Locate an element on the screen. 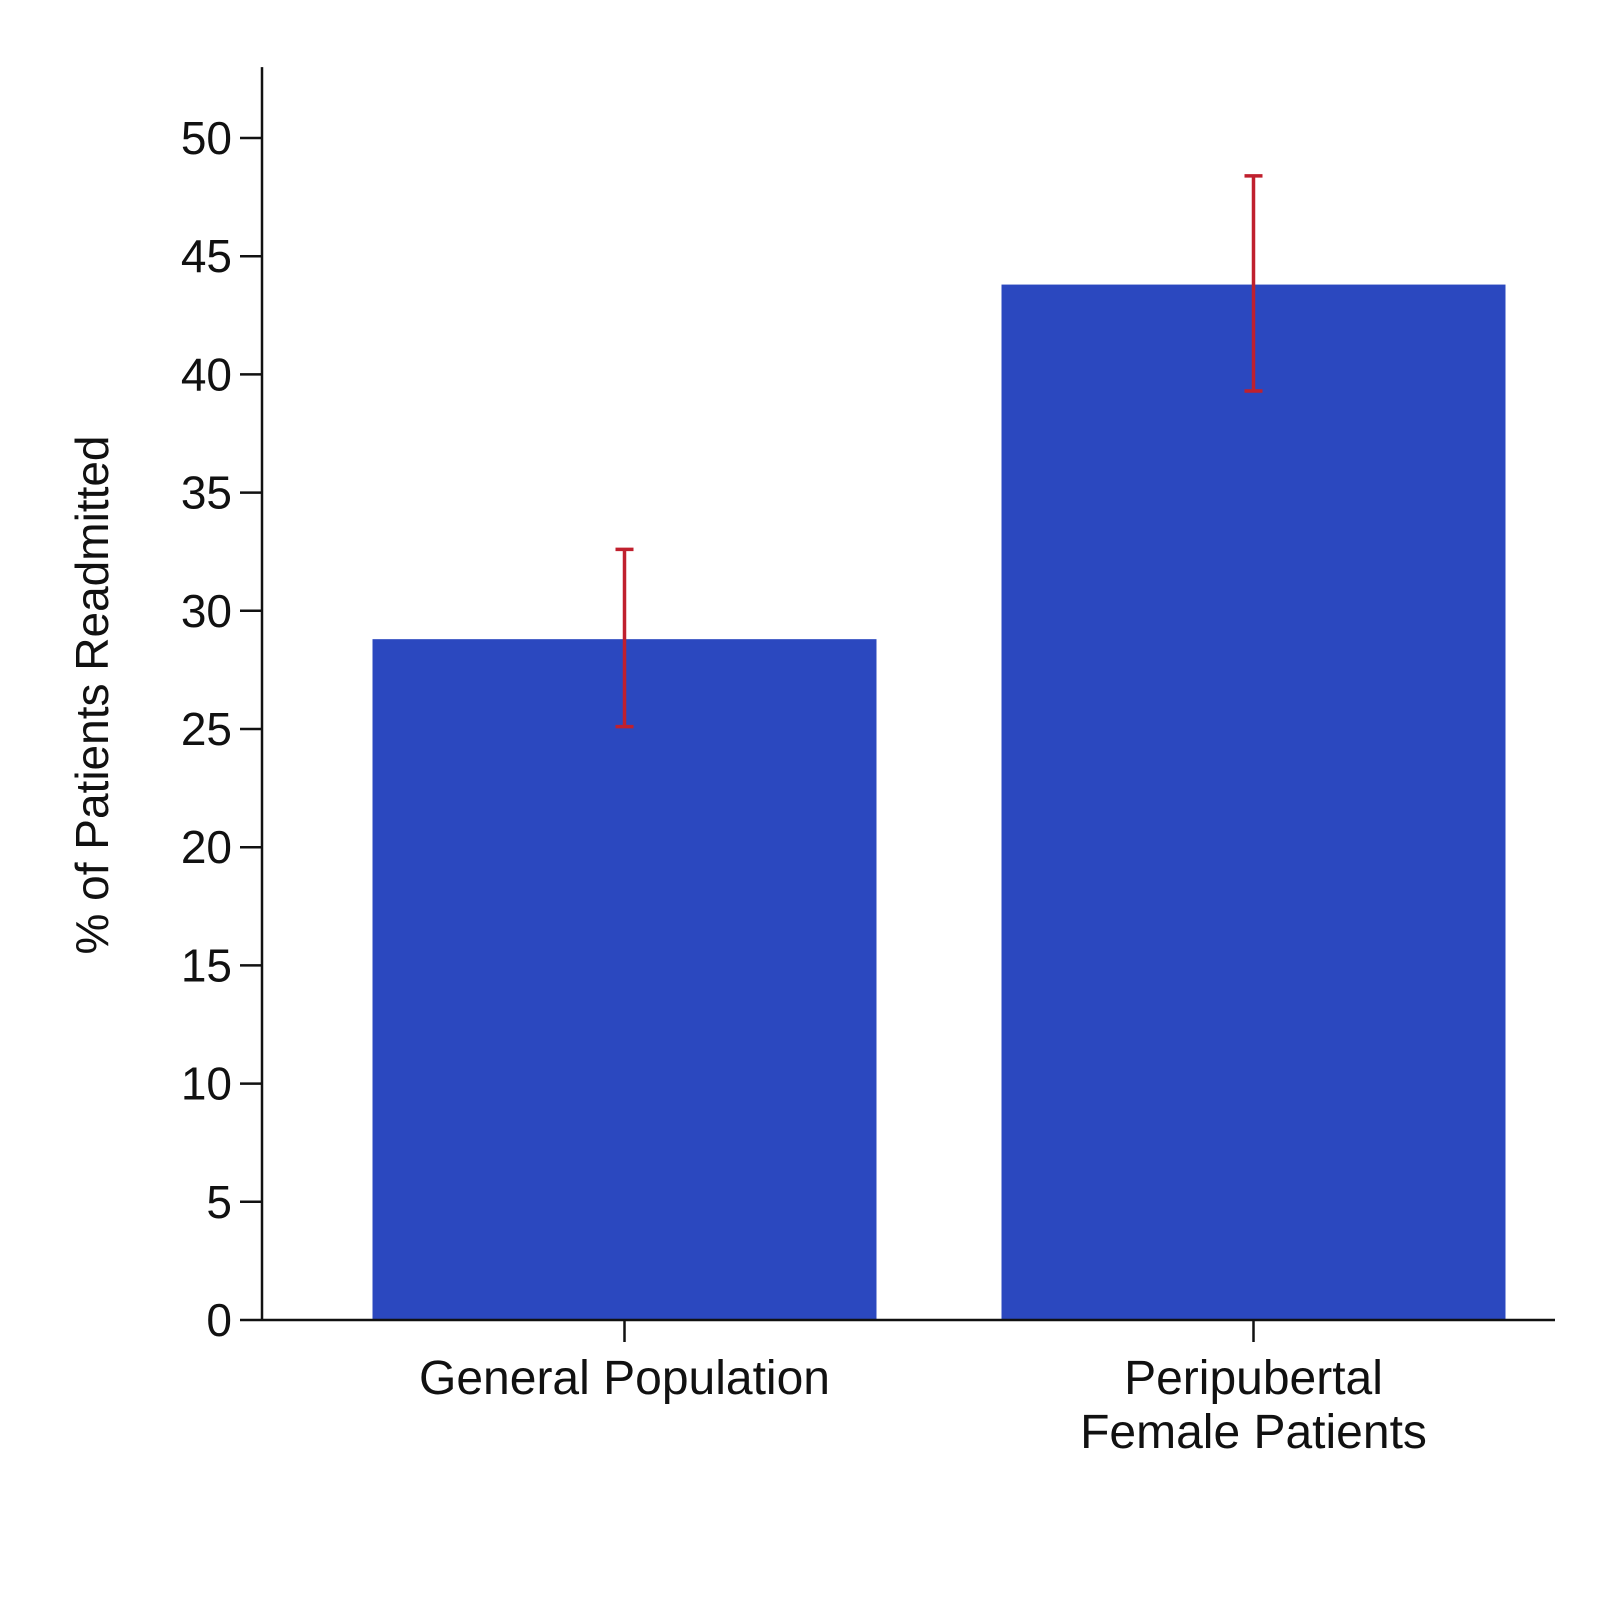 This screenshot has height=1606, width=1606. y-tick-label: 10 is located at coordinates (206, 1084).